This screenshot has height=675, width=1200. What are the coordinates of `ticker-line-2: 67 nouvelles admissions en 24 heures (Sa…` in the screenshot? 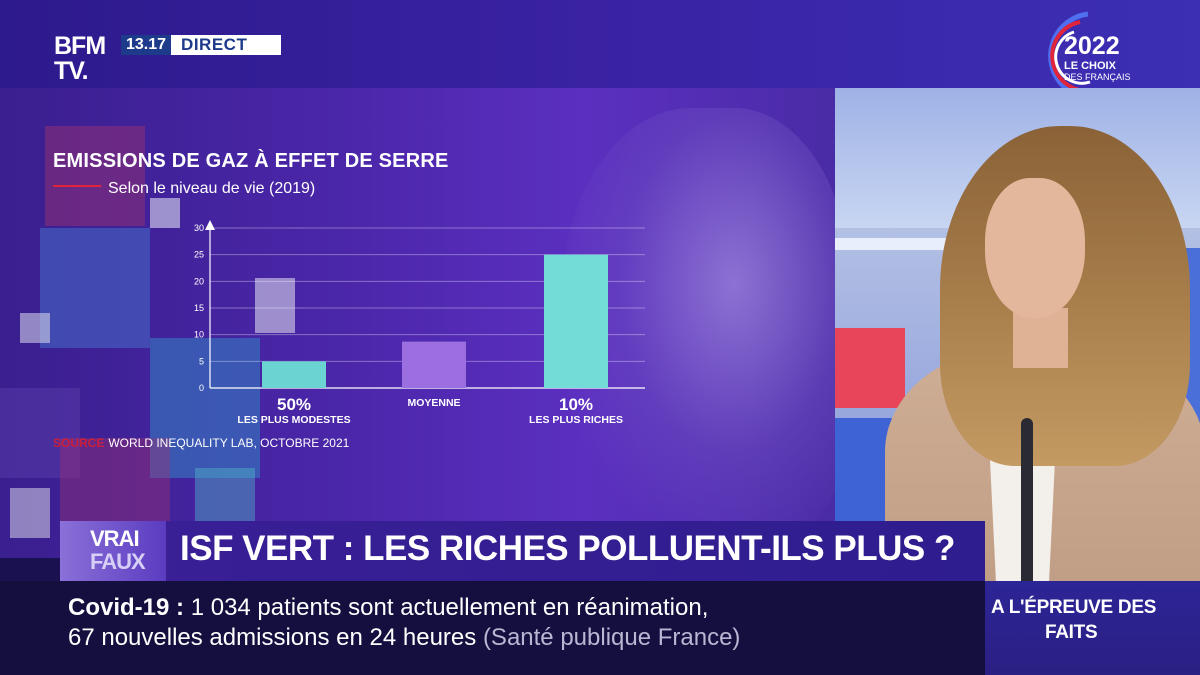 It's located at (404, 638).